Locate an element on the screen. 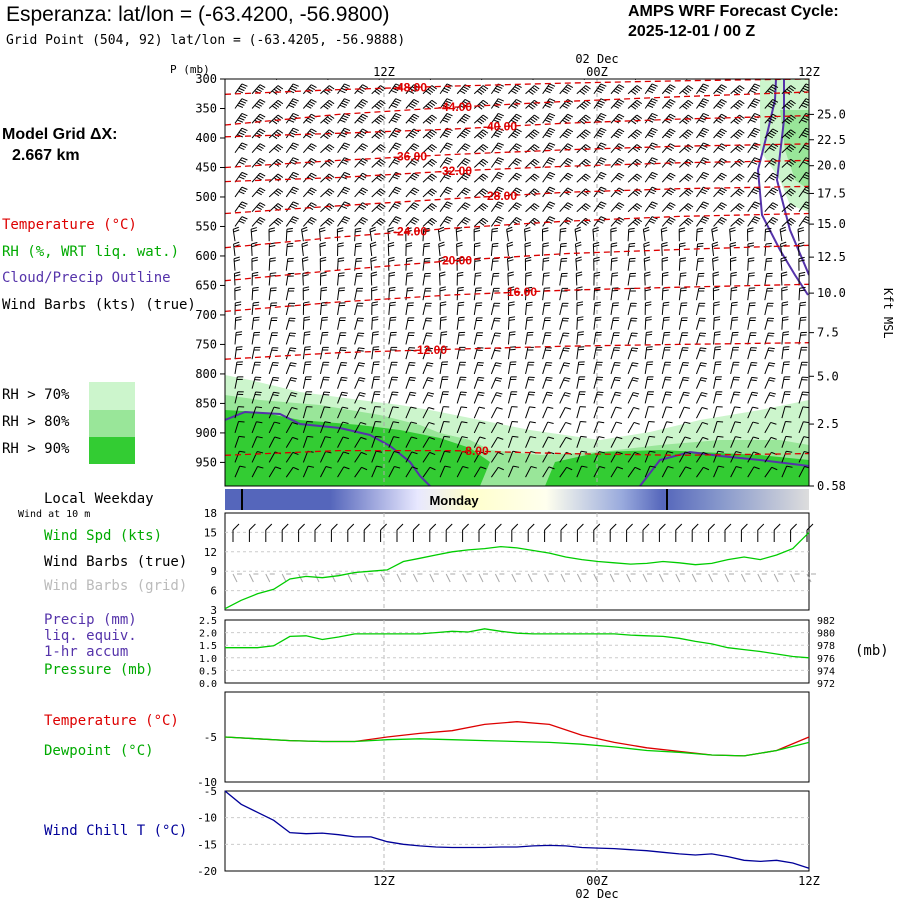 This screenshot has height=900, width=900. temperature-contour-label: -8.00 is located at coordinates (475, 451).